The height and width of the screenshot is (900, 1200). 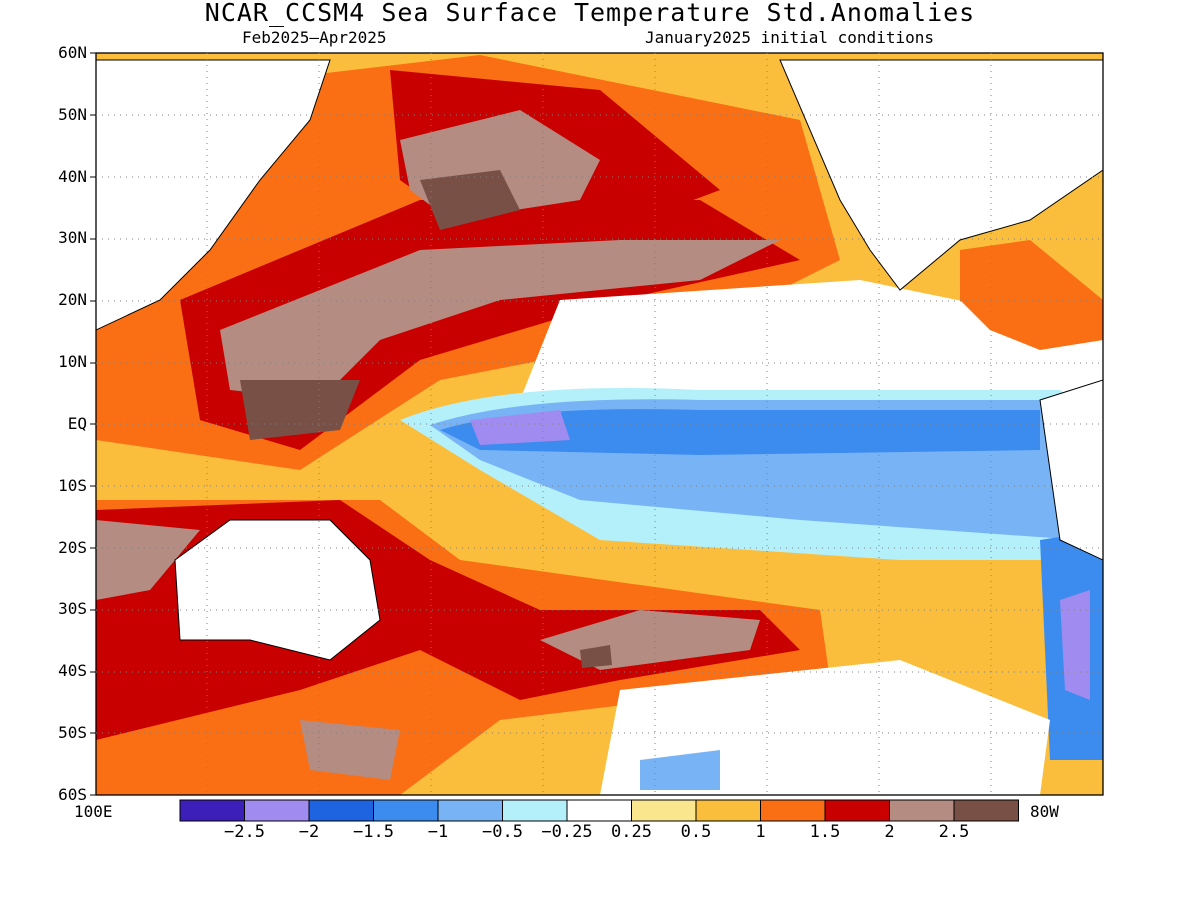 I want to click on lat-ticks, so click(x=93, y=424).